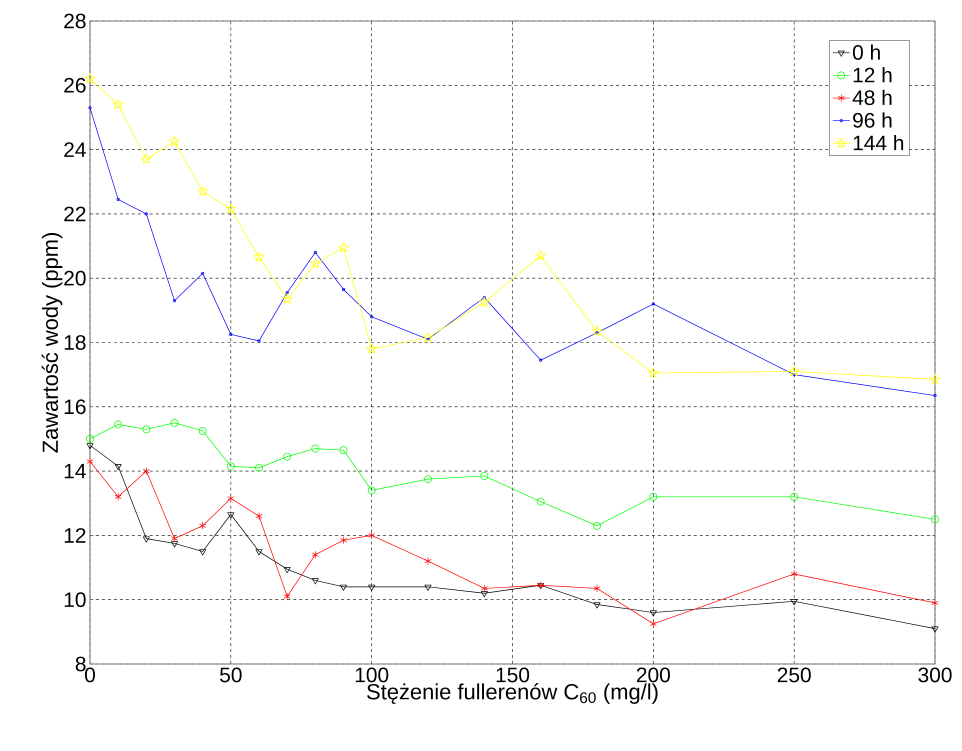  What do you see at coordinates (231, 675) in the screenshot?
I see `x-tick-label: 50` at bounding box center [231, 675].